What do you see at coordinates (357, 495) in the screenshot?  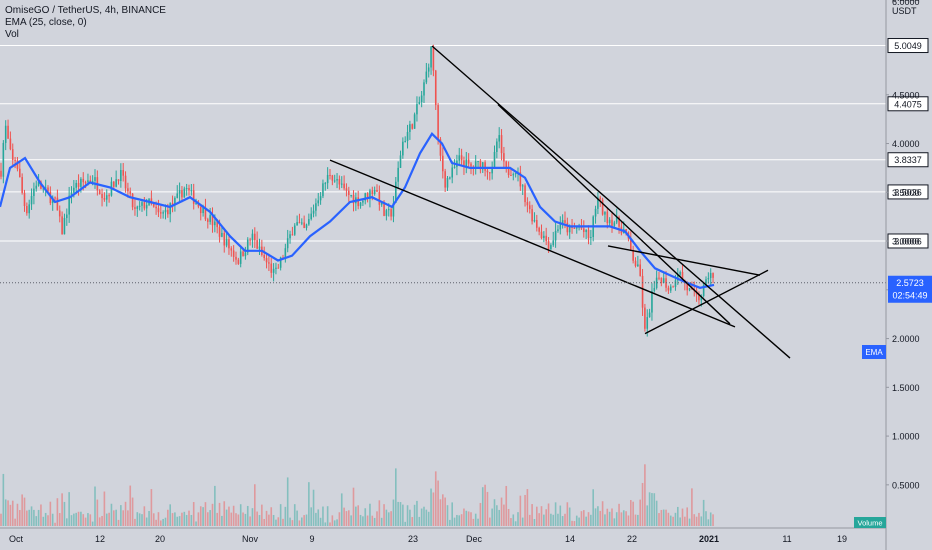 I see `volume-bars` at bounding box center [357, 495].